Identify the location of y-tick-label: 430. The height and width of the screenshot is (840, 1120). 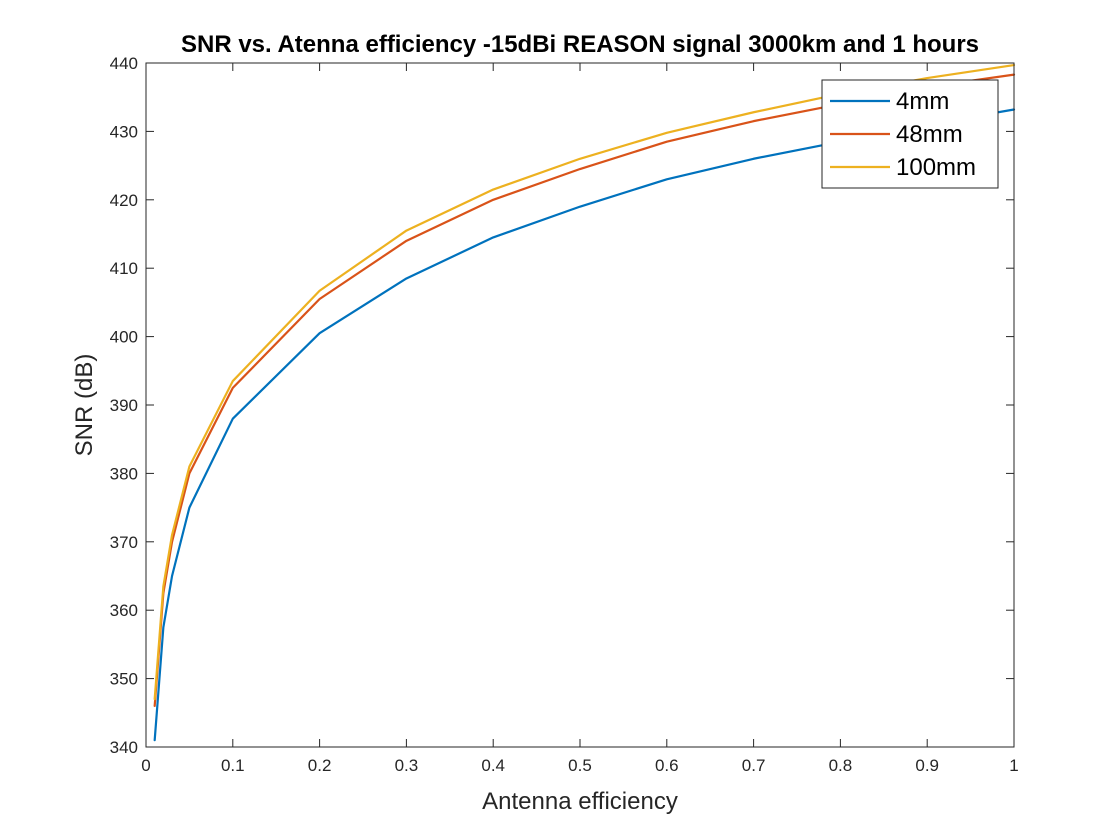
(124, 131).